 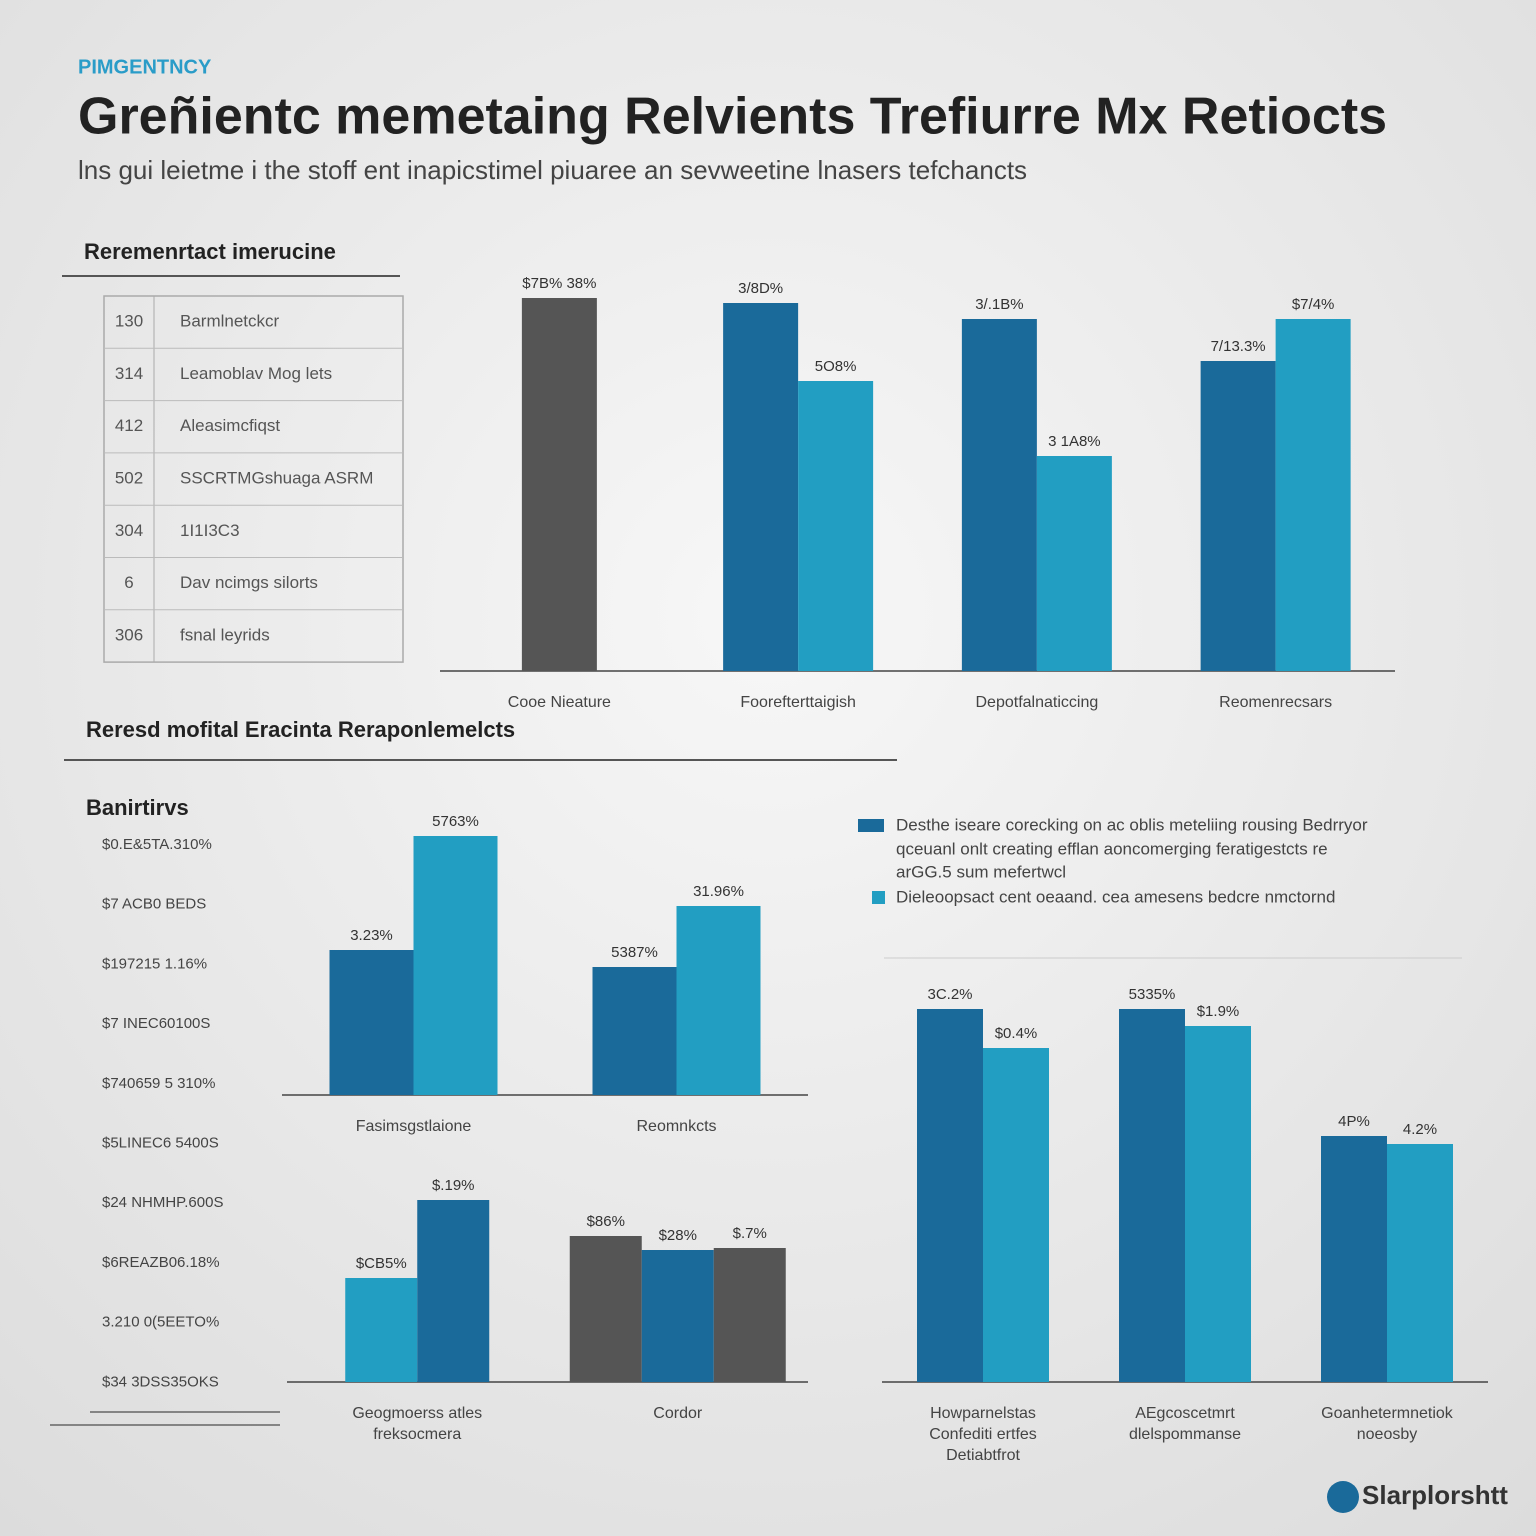 I want to click on bar-label: 5387%, so click(x=634, y=952).